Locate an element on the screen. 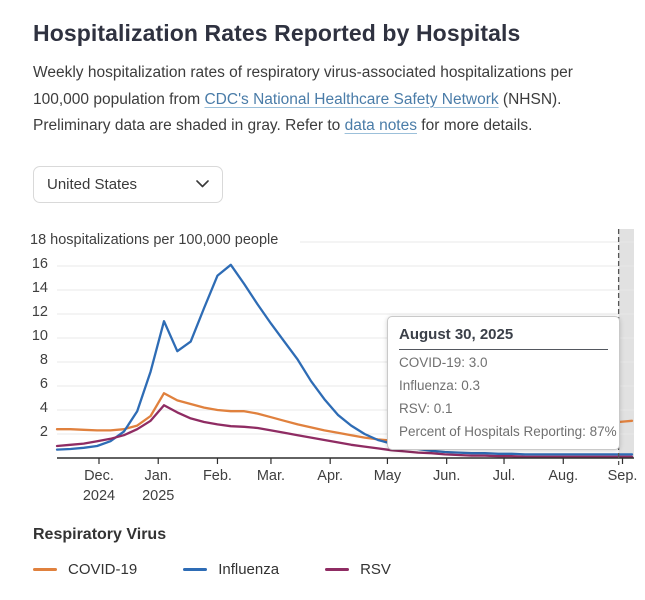 Image resolution: width=645 pixels, height=600 pixels. legend-item-covid19: COVID-19 is located at coordinates (85, 569).